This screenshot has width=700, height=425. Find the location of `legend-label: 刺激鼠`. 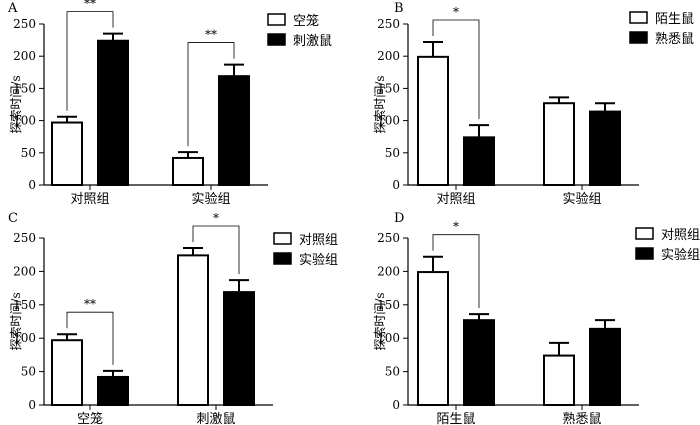

legend-label: 刺激鼠 is located at coordinates (312, 41).